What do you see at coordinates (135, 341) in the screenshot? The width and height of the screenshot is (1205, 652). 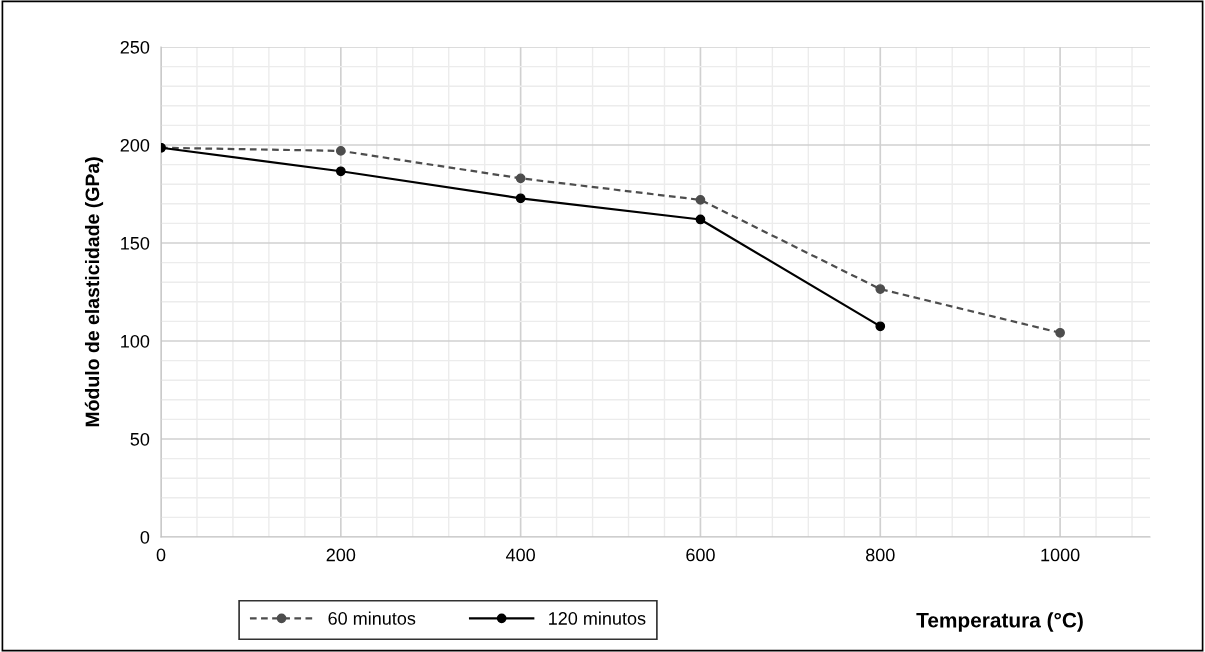 I see `y-tick-label: 100` at bounding box center [135, 341].